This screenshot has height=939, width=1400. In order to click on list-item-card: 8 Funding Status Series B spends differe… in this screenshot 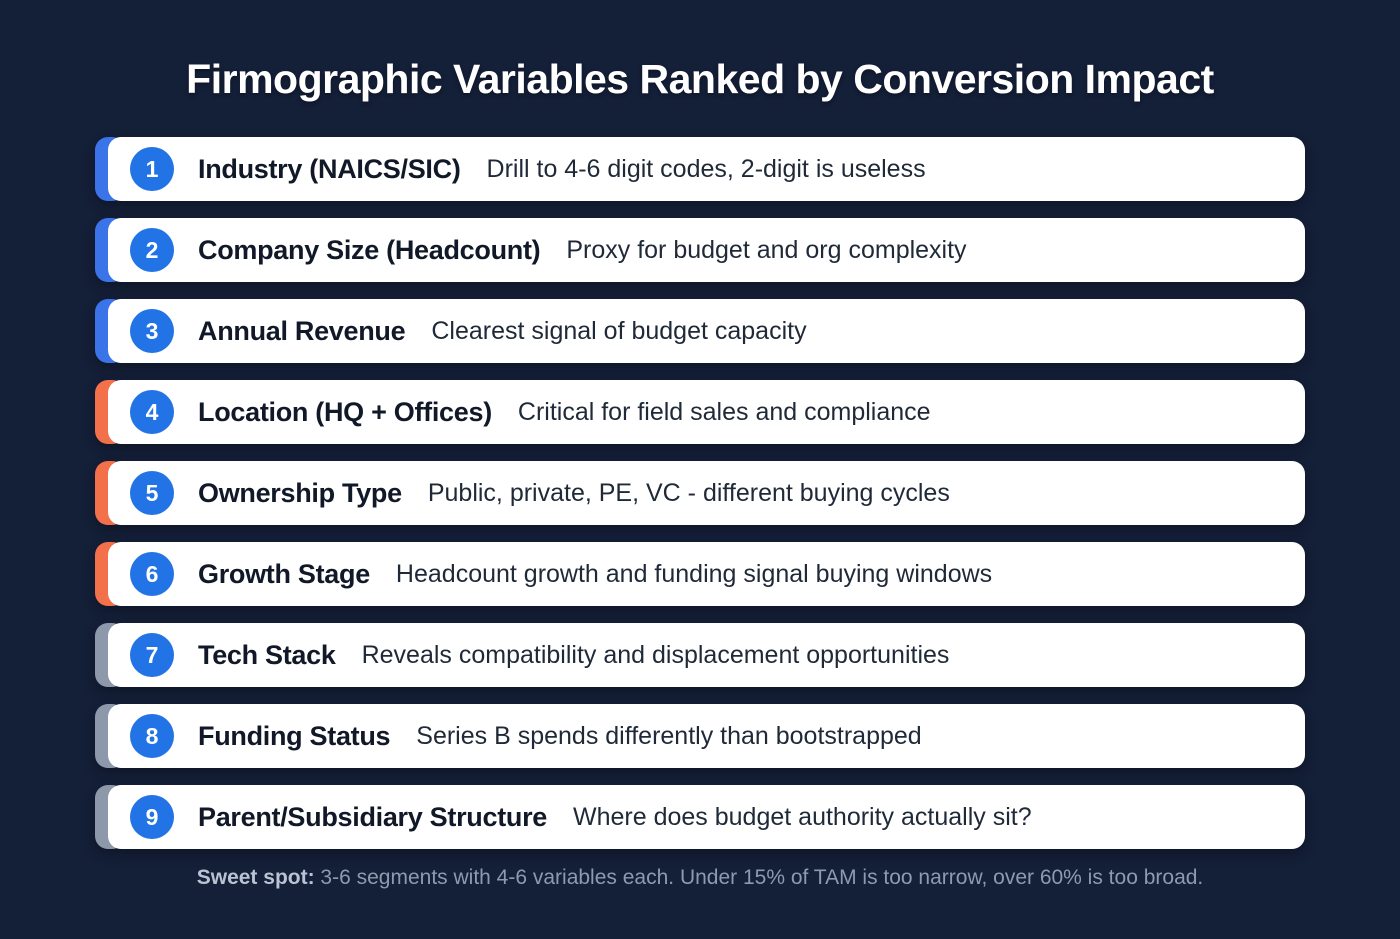, I will do `click(706, 736)`.